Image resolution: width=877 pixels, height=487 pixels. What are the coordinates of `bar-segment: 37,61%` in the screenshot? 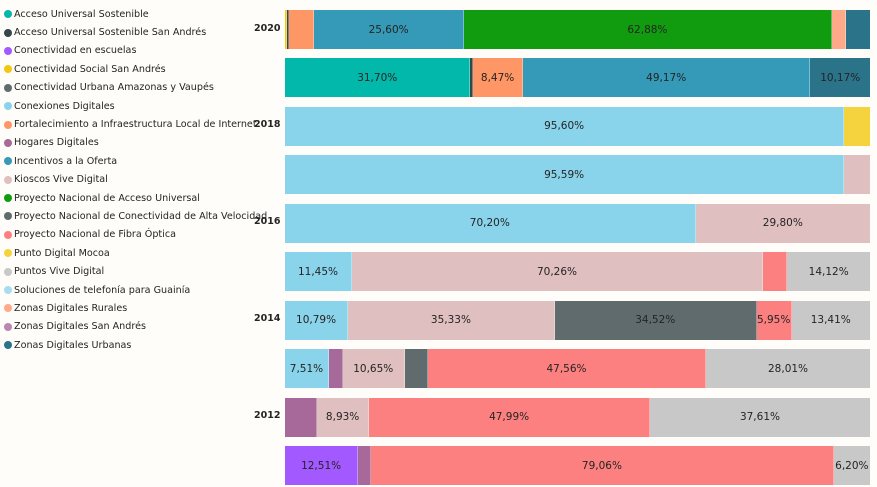 It's located at (759, 417).